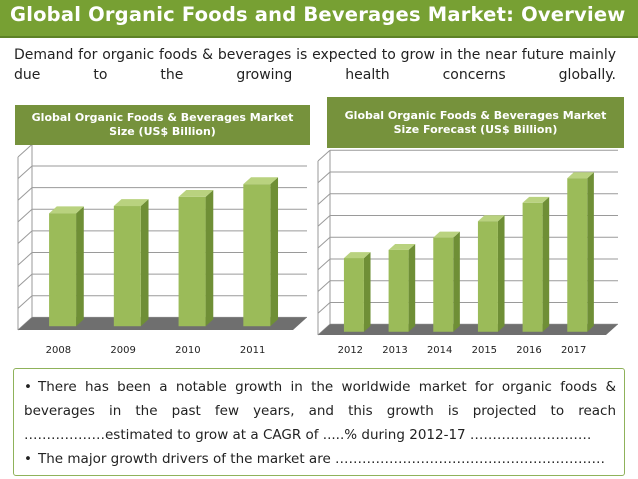 This screenshot has width=638, height=479. Describe the element at coordinates (162, 323) in the screenshot. I see `chart-floor` at that location.